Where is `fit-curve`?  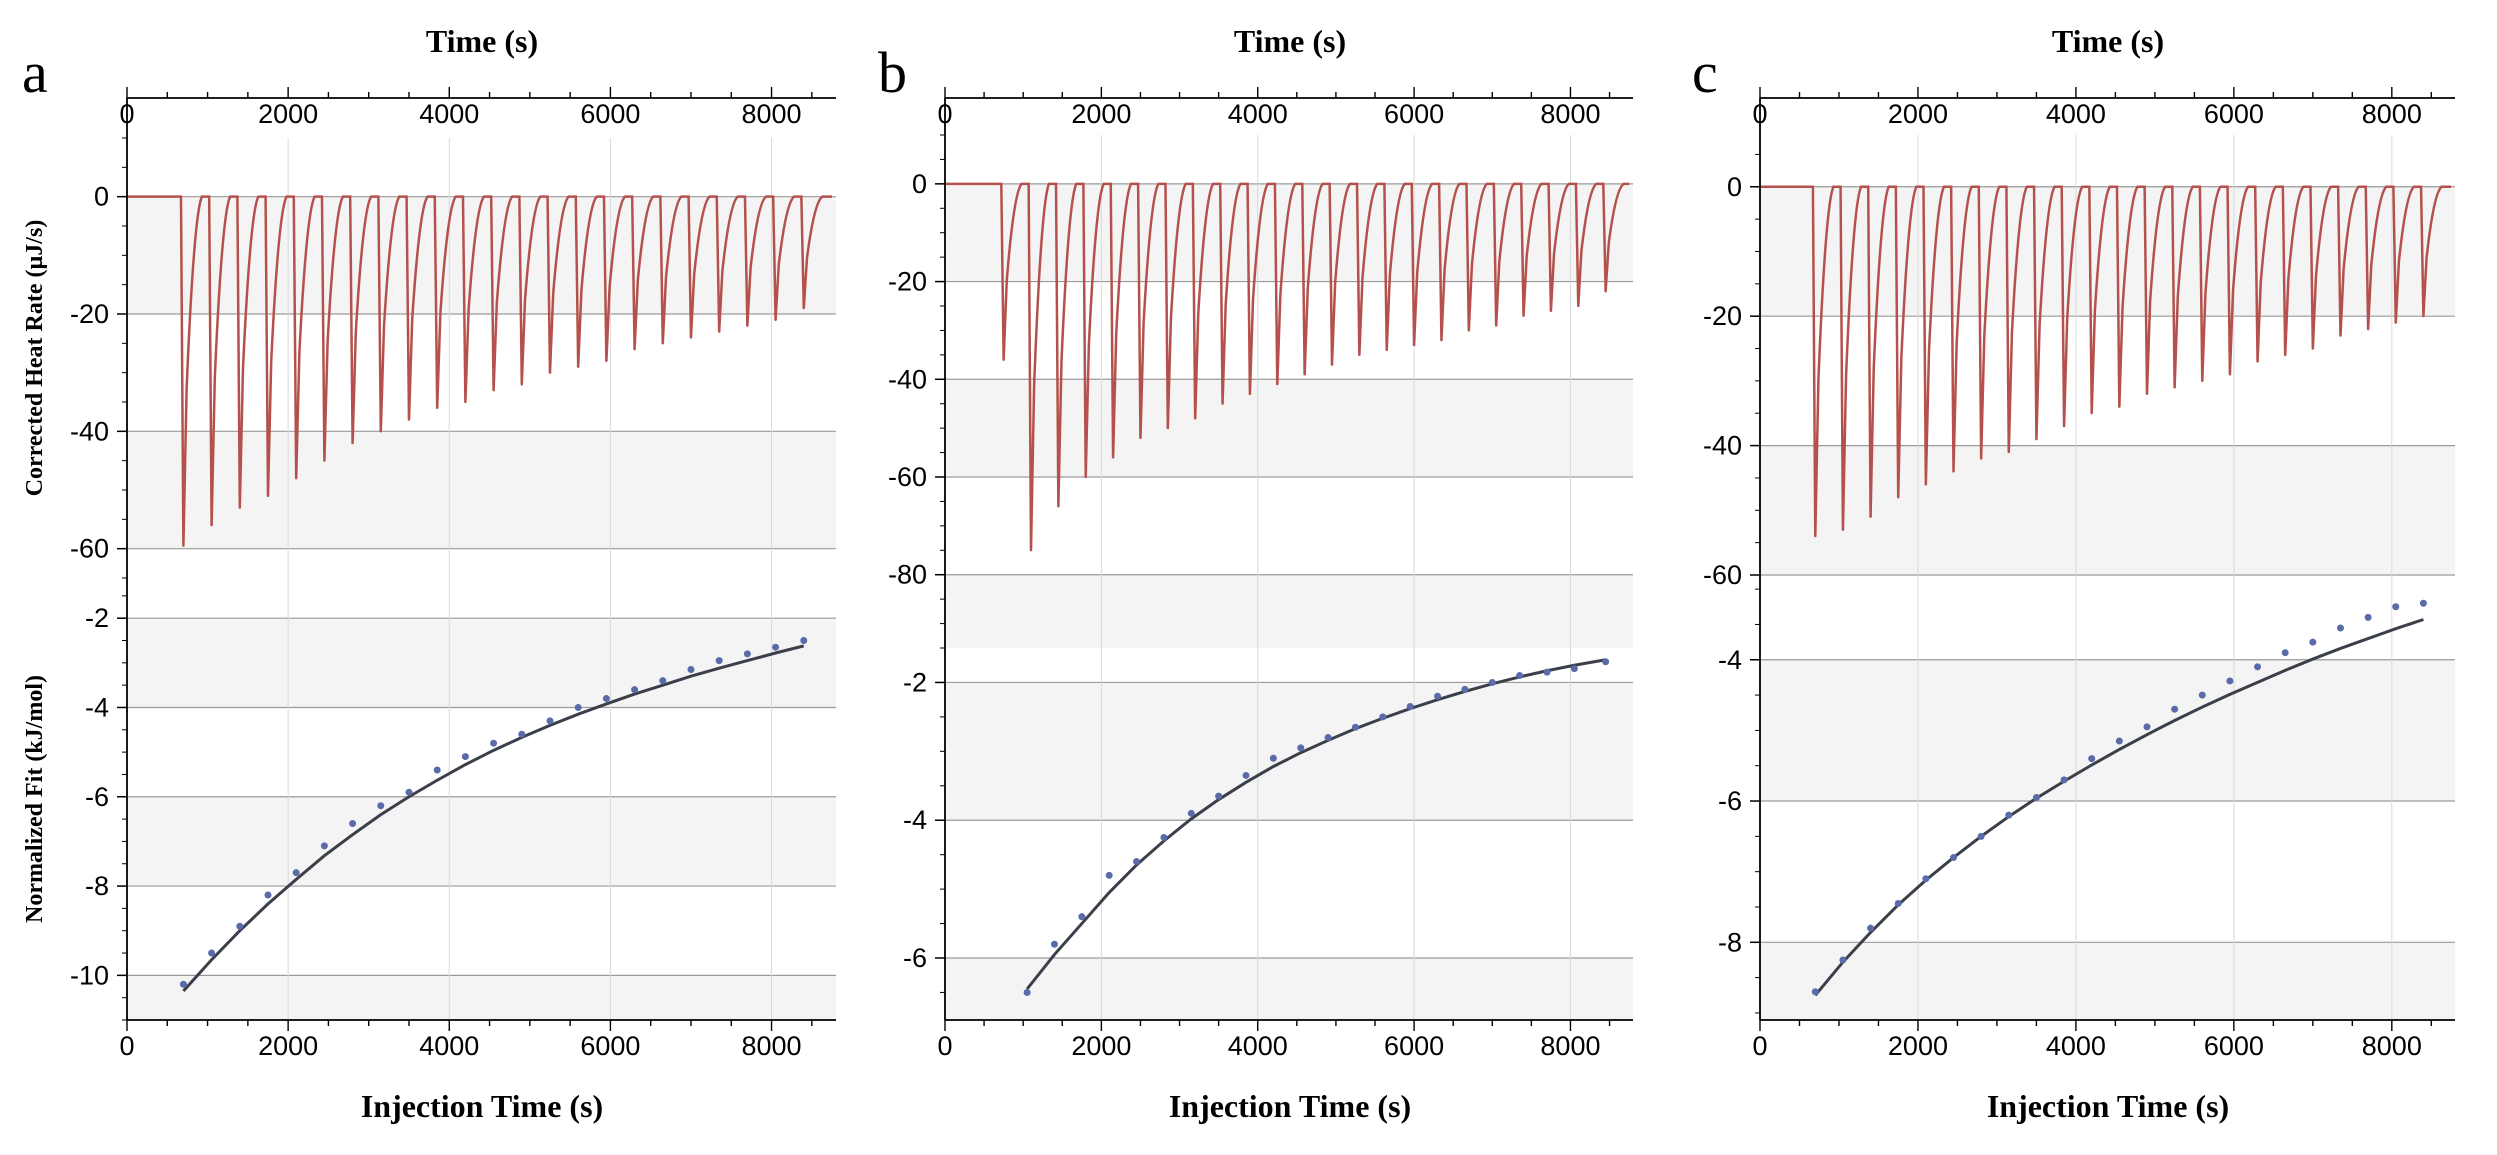
fit-curve is located at coordinates (2119, 807).